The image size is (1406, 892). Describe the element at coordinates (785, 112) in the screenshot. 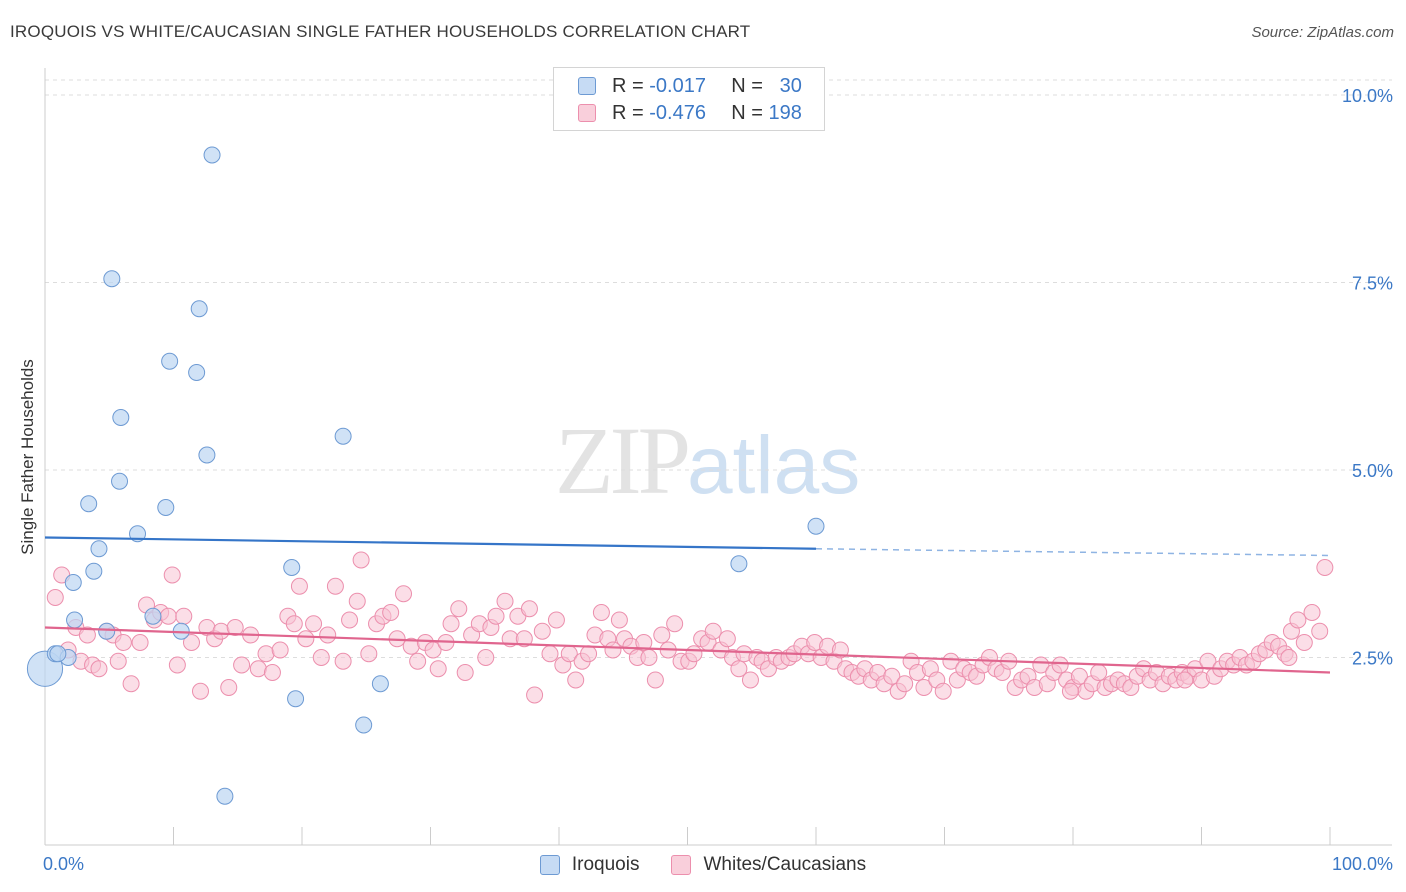

I see `legend-n-value: 198` at that location.